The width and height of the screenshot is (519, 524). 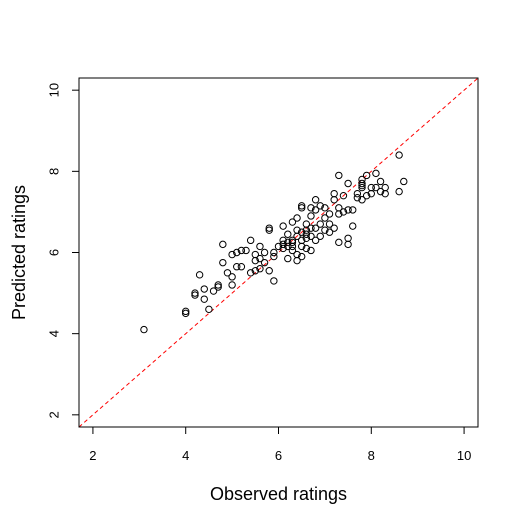 What do you see at coordinates (53, 252) in the screenshot?
I see `y-tick-label: 6` at bounding box center [53, 252].